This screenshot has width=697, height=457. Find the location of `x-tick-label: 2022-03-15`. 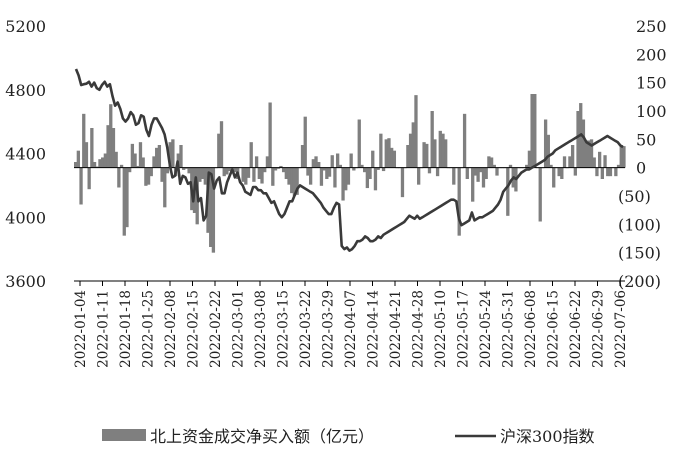

x-tick-label: 2022-03-15 is located at coordinates (284, 329).